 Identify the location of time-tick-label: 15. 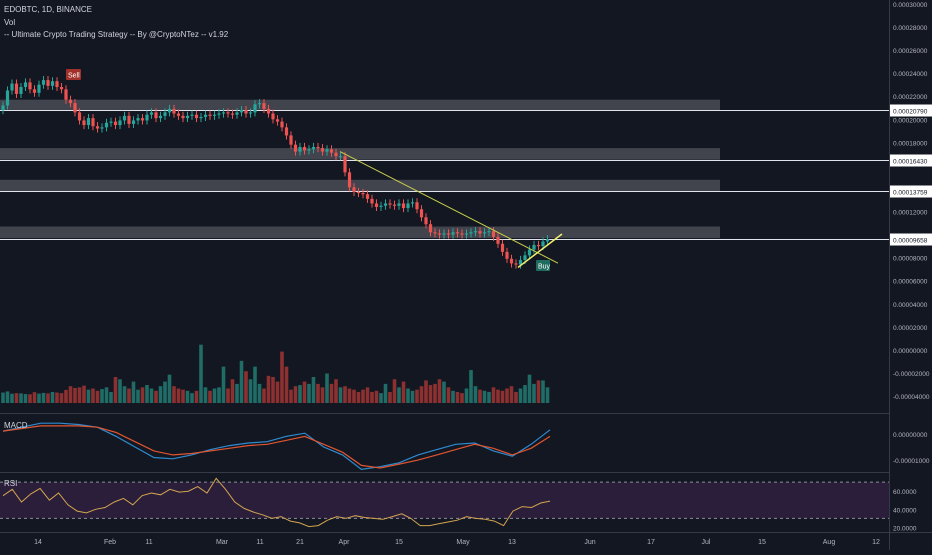
(399, 542).